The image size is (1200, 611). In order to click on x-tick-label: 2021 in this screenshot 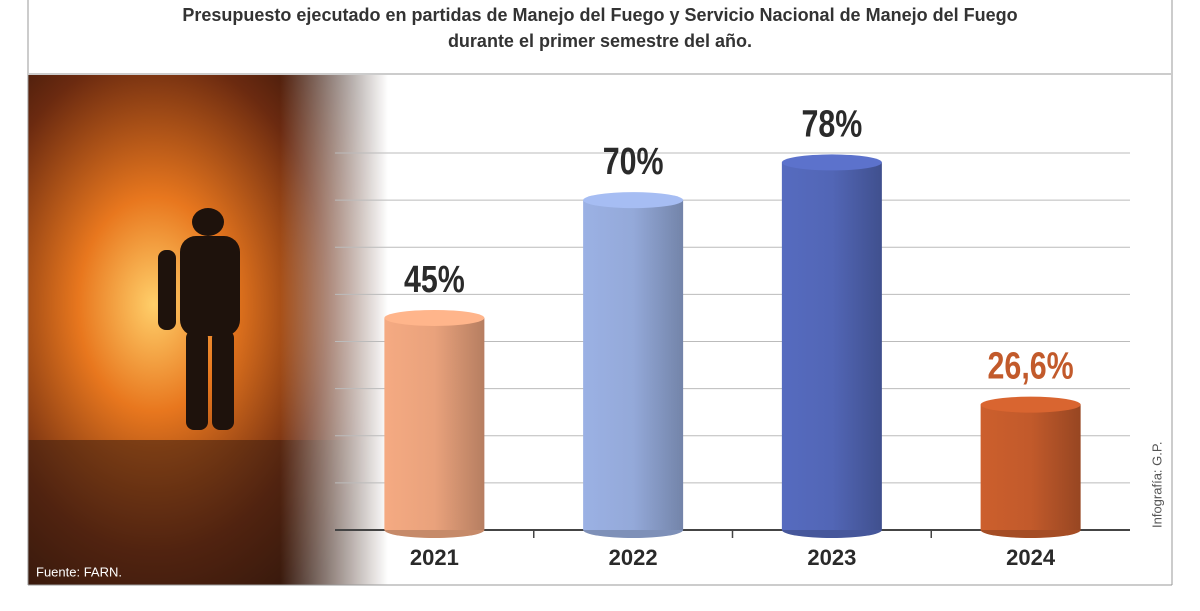, I will do `click(434, 557)`.